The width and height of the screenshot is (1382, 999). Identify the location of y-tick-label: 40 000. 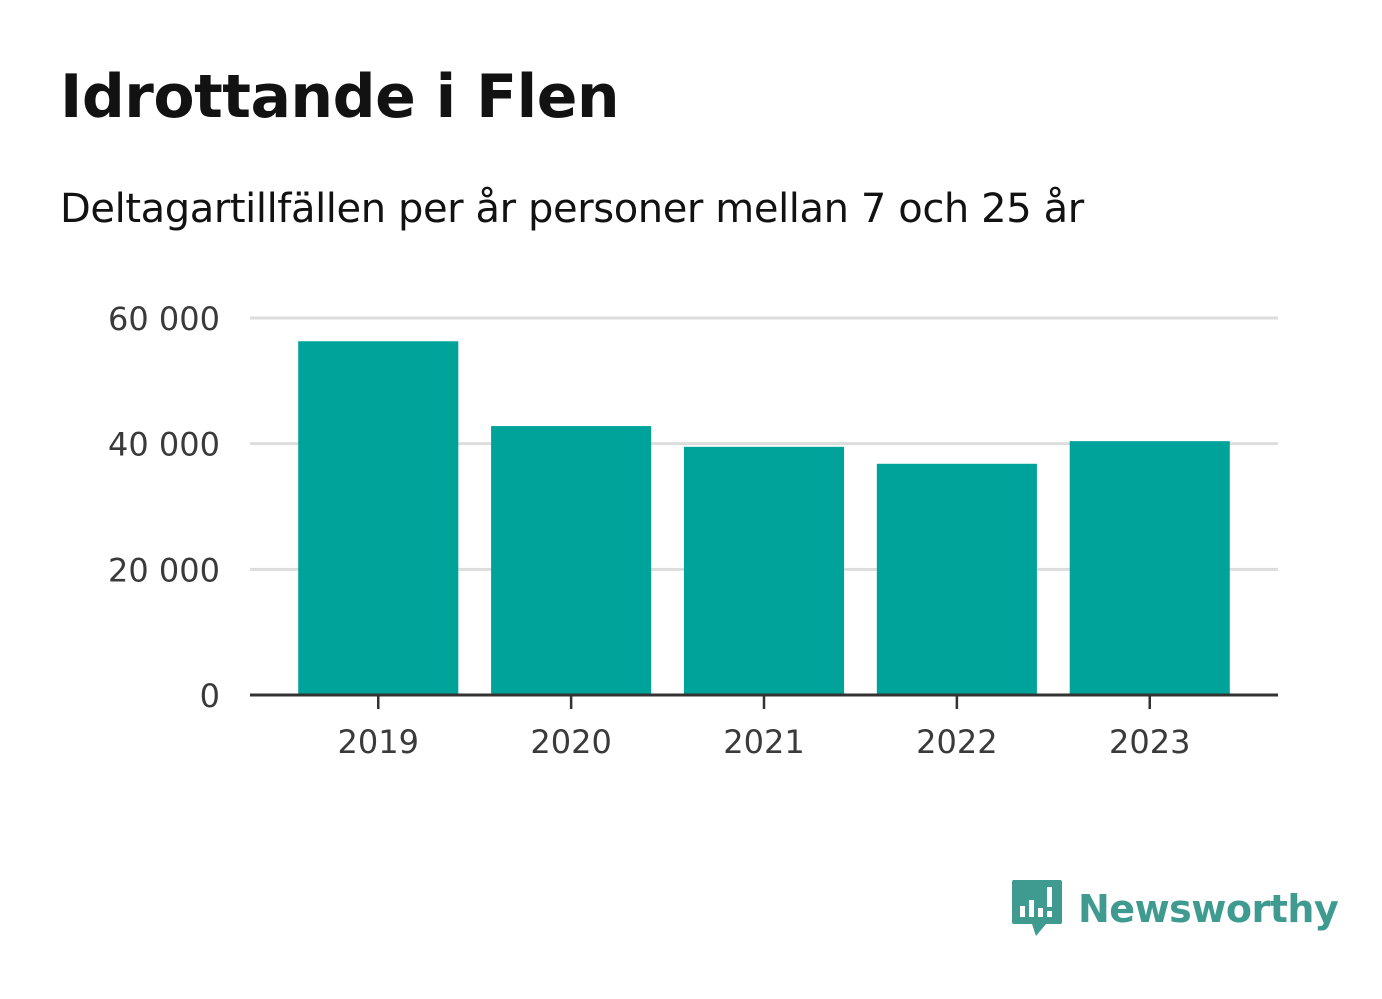
(164, 445).